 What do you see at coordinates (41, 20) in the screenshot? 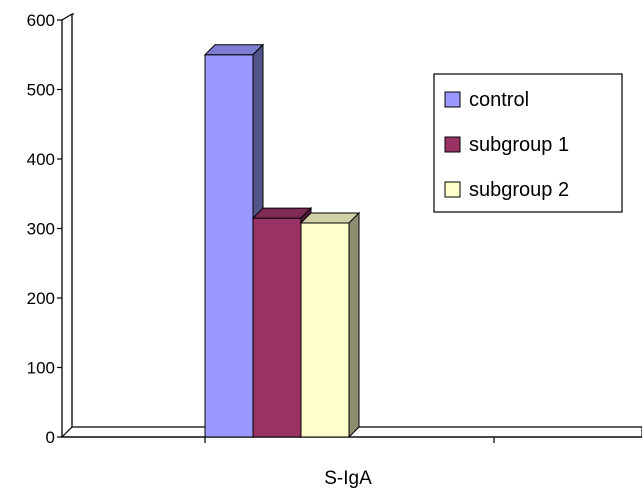
I see `y-tick-label: 600` at bounding box center [41, 20].